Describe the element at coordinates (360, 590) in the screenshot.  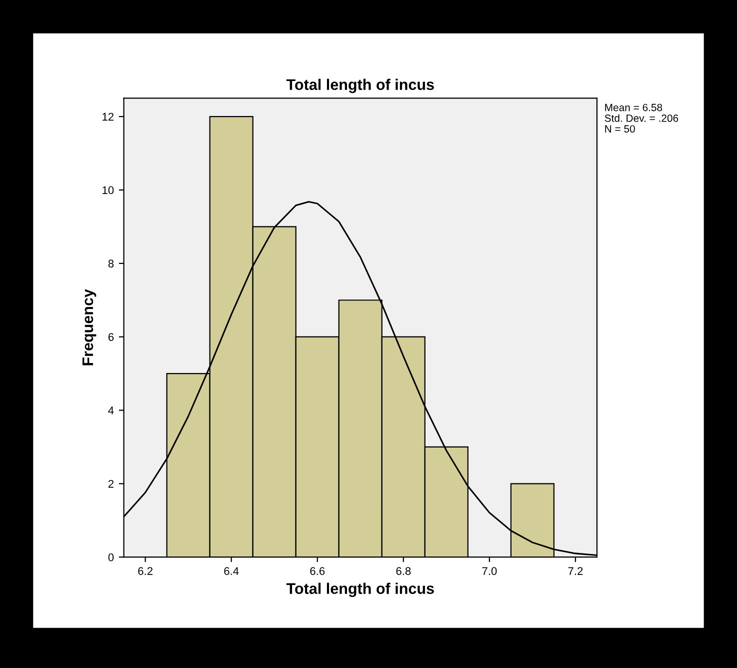
I see `x-axis-title: Total length of incus` at that location.